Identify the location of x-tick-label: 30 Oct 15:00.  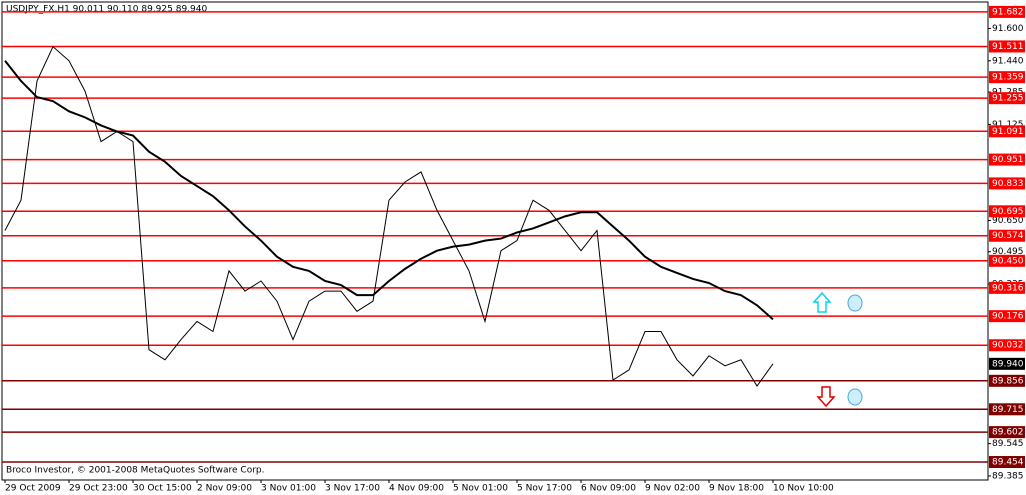
(162, 489).